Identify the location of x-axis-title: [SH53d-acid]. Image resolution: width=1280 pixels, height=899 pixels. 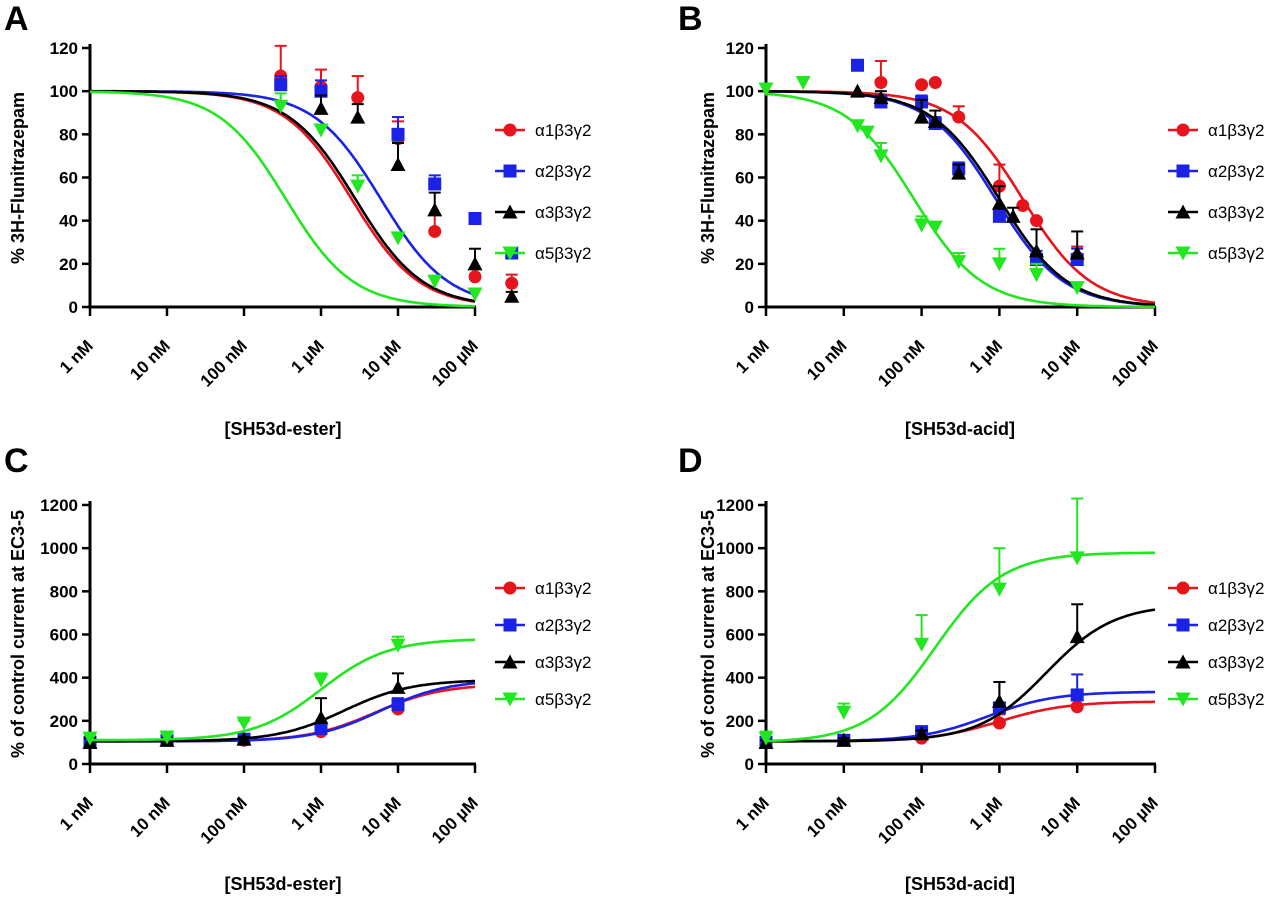
(960, 884).